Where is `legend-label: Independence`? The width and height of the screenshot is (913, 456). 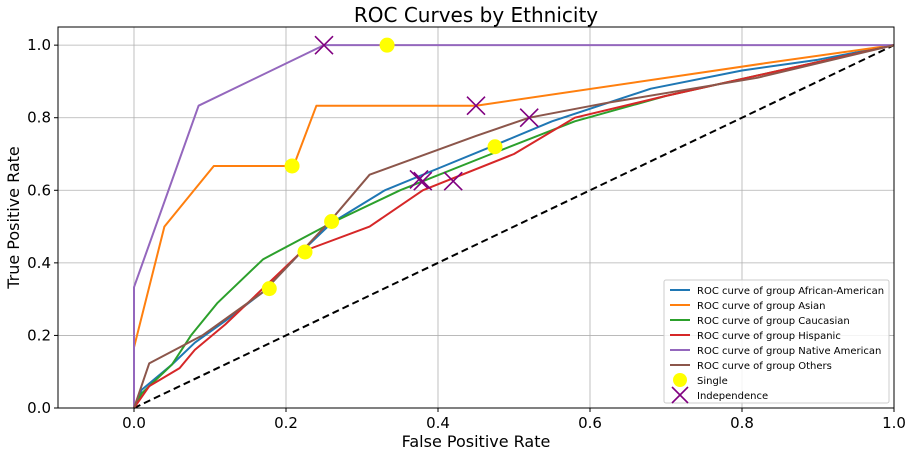 legend-label: Independence is located at coordinates (732, 396).